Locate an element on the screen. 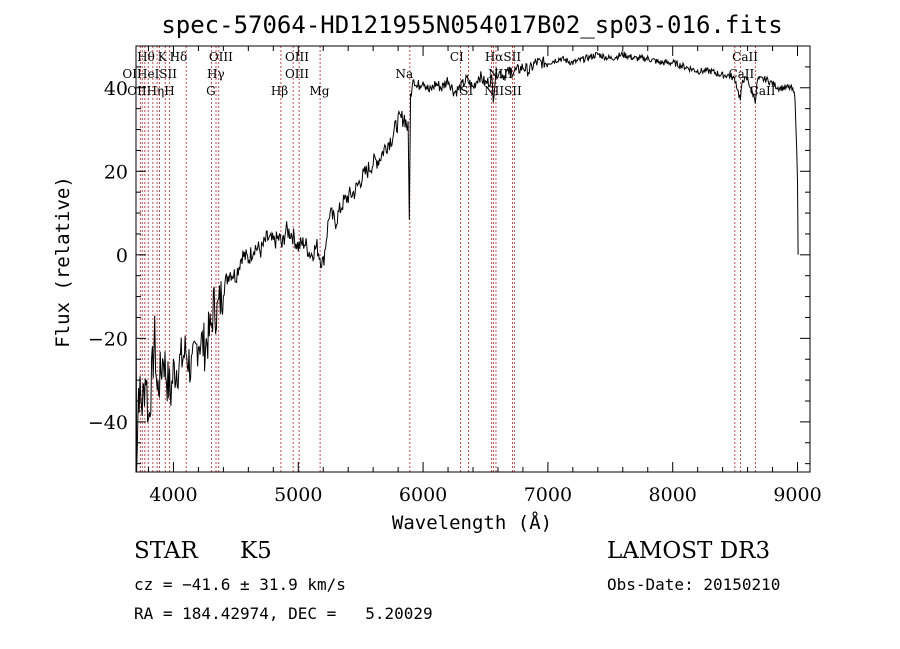 The width and height of the screenshot is (900, 649). line-label-11: Na is located at coordinates (405, 74).